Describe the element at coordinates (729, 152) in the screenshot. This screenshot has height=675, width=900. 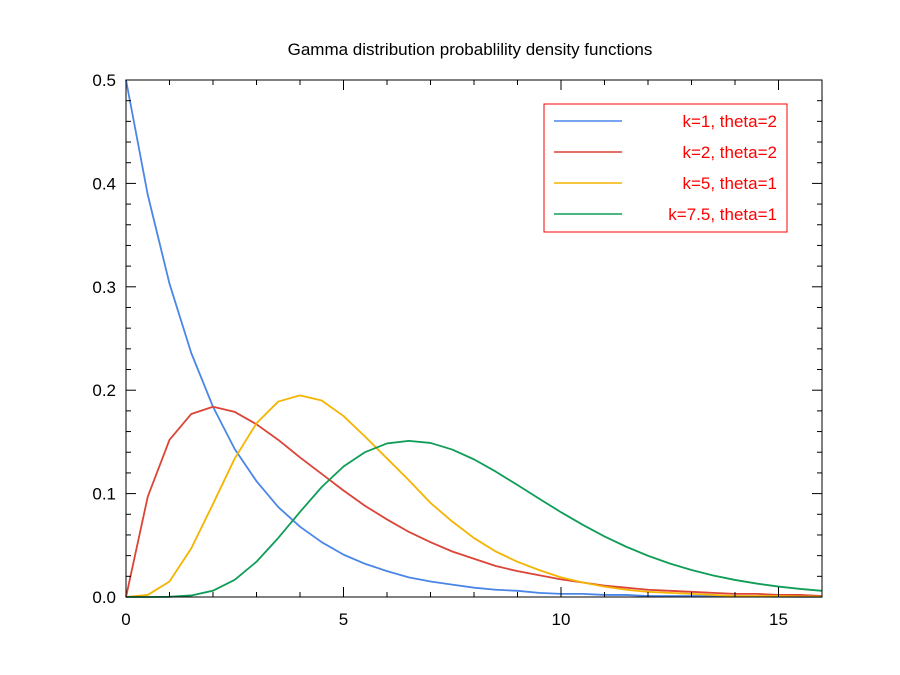
I see `legend-label: k=2, theta=2` at that location.